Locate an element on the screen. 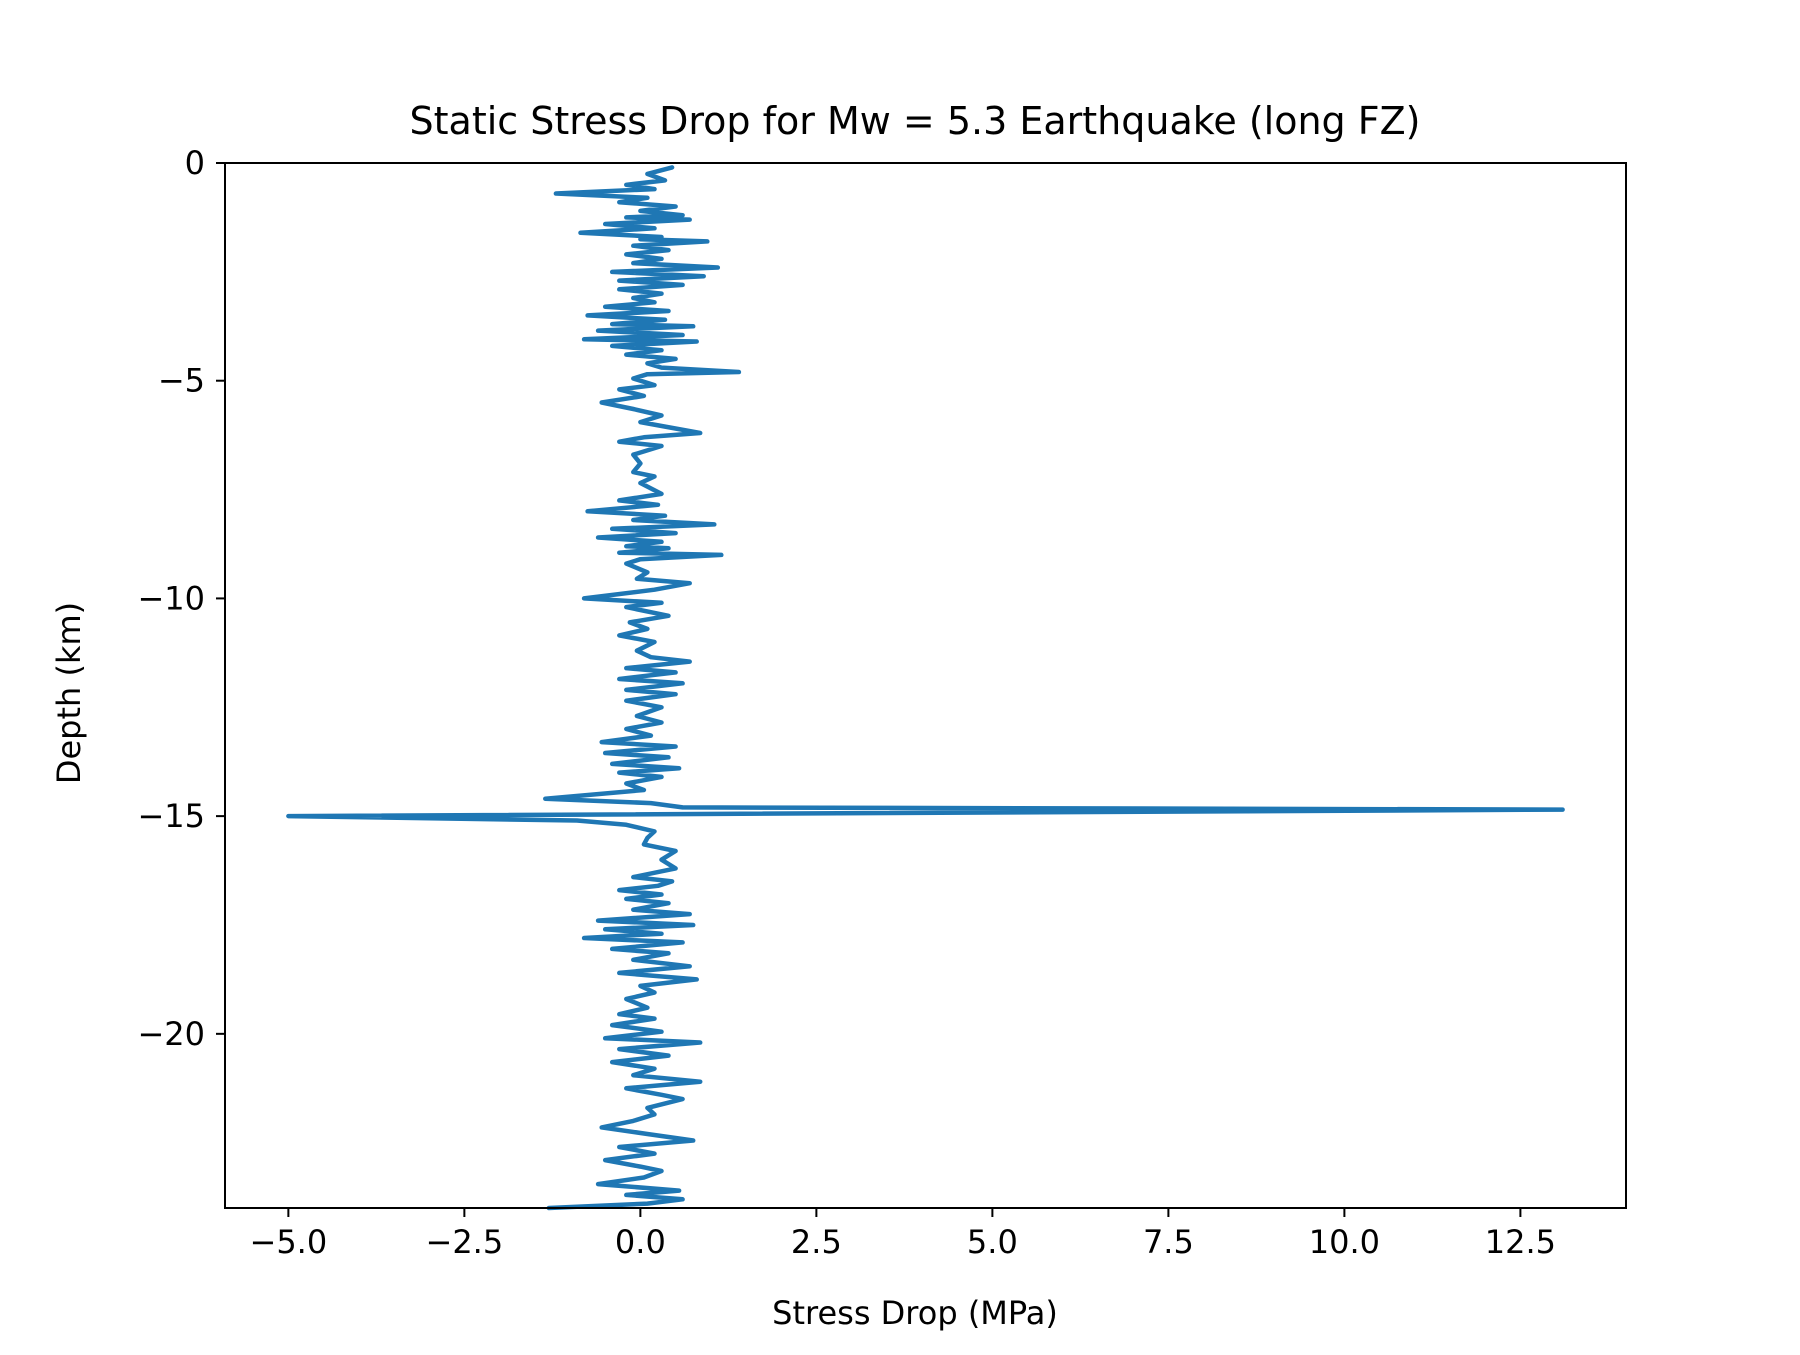 This screenshot has width=1800, height=1355. x-tick-label: −2.5 is located at coordinates (465, 1242).